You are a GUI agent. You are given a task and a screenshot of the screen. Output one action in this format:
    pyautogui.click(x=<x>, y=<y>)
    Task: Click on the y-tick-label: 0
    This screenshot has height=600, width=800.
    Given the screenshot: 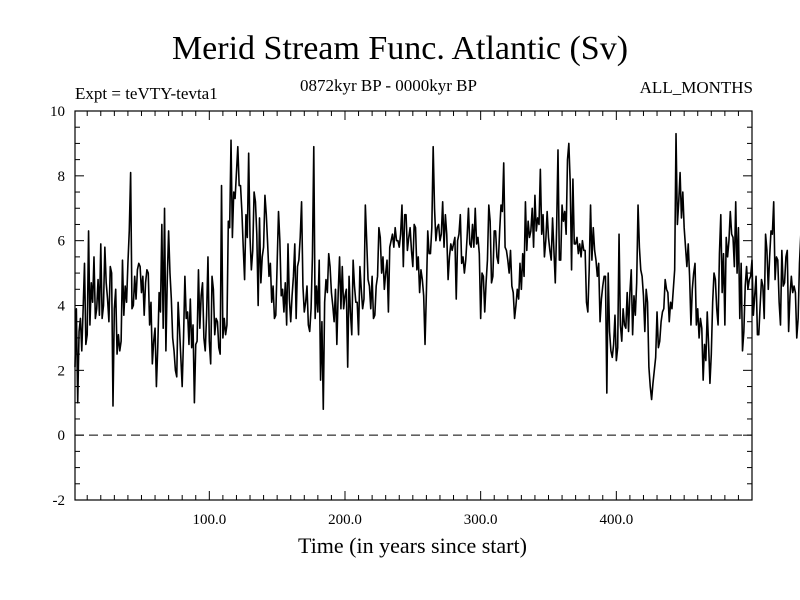 What is the action you would take?
    pyautogui.click(x=62, y=436)
    